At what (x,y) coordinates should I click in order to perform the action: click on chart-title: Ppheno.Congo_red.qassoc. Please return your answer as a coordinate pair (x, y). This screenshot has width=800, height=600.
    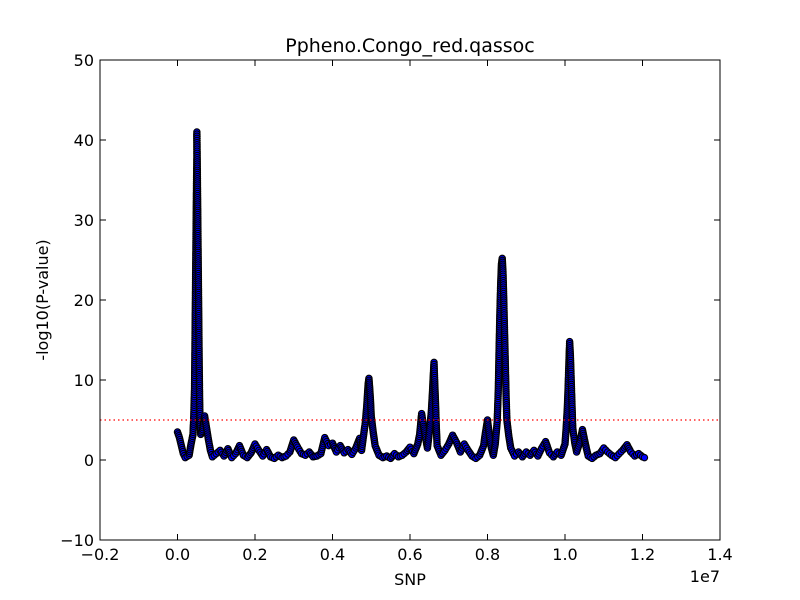
    Looking at the image, I should click on (410, 46).